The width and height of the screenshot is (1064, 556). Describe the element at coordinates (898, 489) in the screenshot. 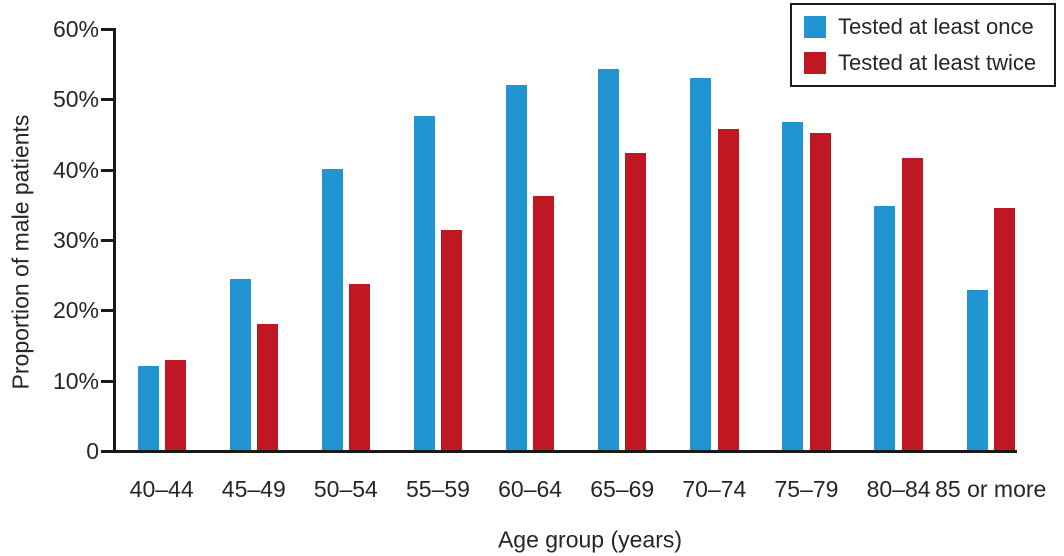

I see `x-tick-label: 80–84` at that location.